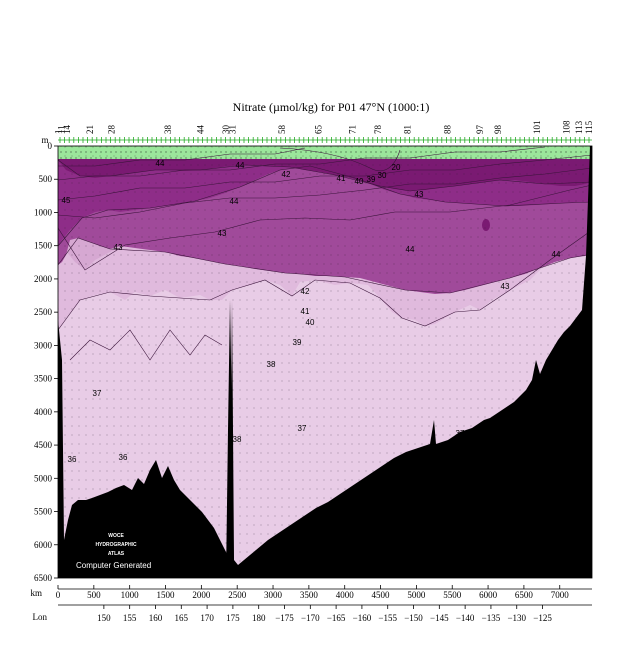 Image resolution: width=630 pixels, height=650 pixels. I want to click on depth-unit-label: m, so click(44, 140).